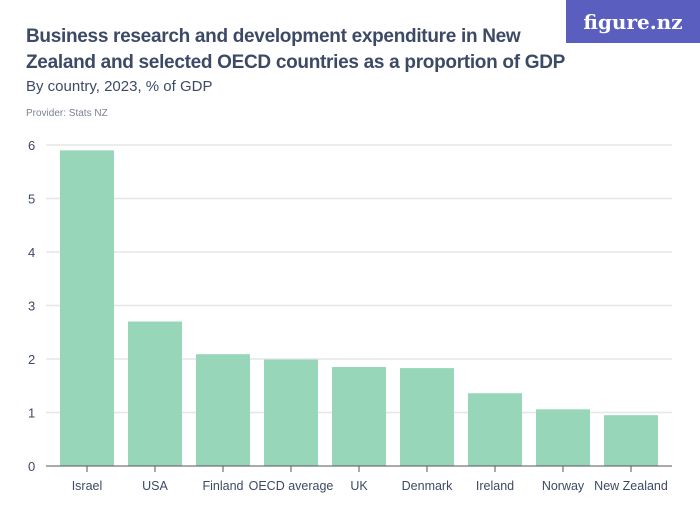  I want to click on y-tick-label: 2, so click(31, 359).